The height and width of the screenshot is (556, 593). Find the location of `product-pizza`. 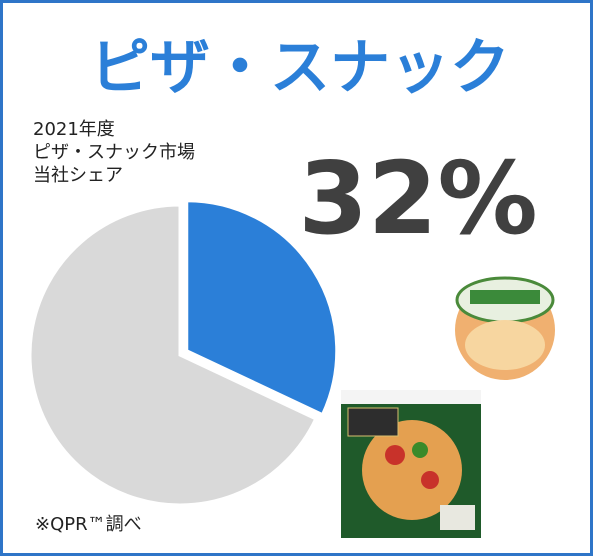

product-pizza is located at coordinates (411, 464).